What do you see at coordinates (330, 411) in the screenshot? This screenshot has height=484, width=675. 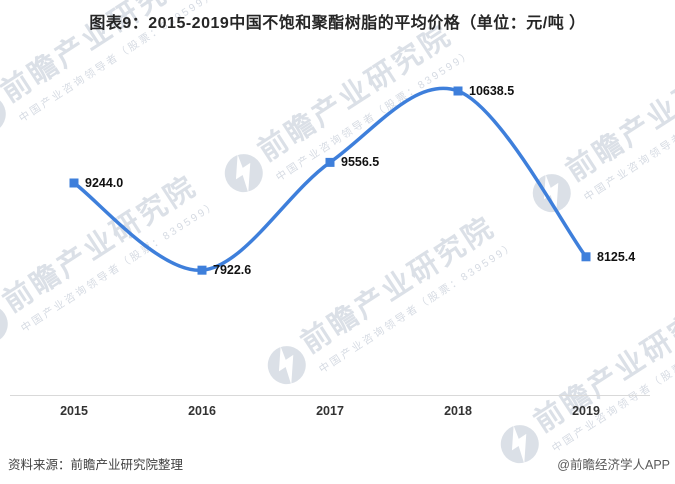 I see `x-axis-tick-label: 2017` at bounding box center [330, 411].